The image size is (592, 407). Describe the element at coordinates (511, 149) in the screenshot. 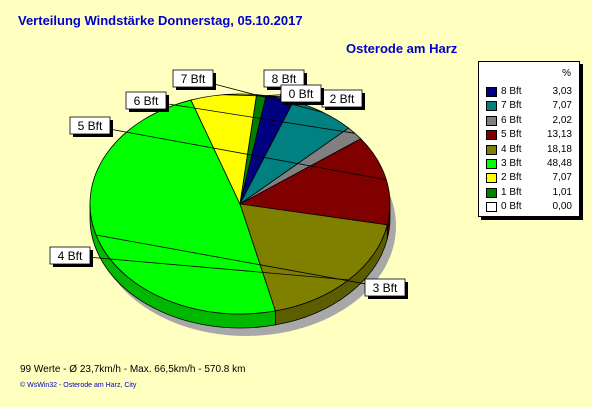

I see `legend-label: 4 Bft` at that location.